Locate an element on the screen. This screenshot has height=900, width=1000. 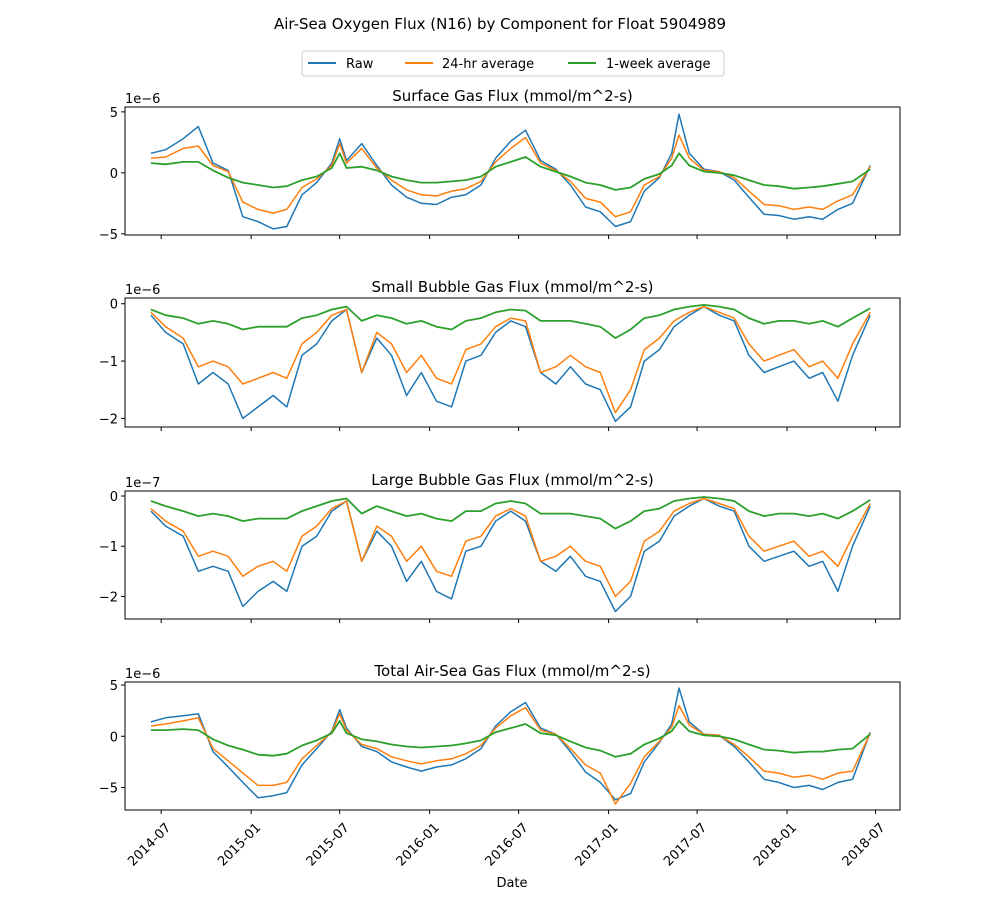
panel-3-offset-text: 1e−7 is located at coordinates (142, 483).